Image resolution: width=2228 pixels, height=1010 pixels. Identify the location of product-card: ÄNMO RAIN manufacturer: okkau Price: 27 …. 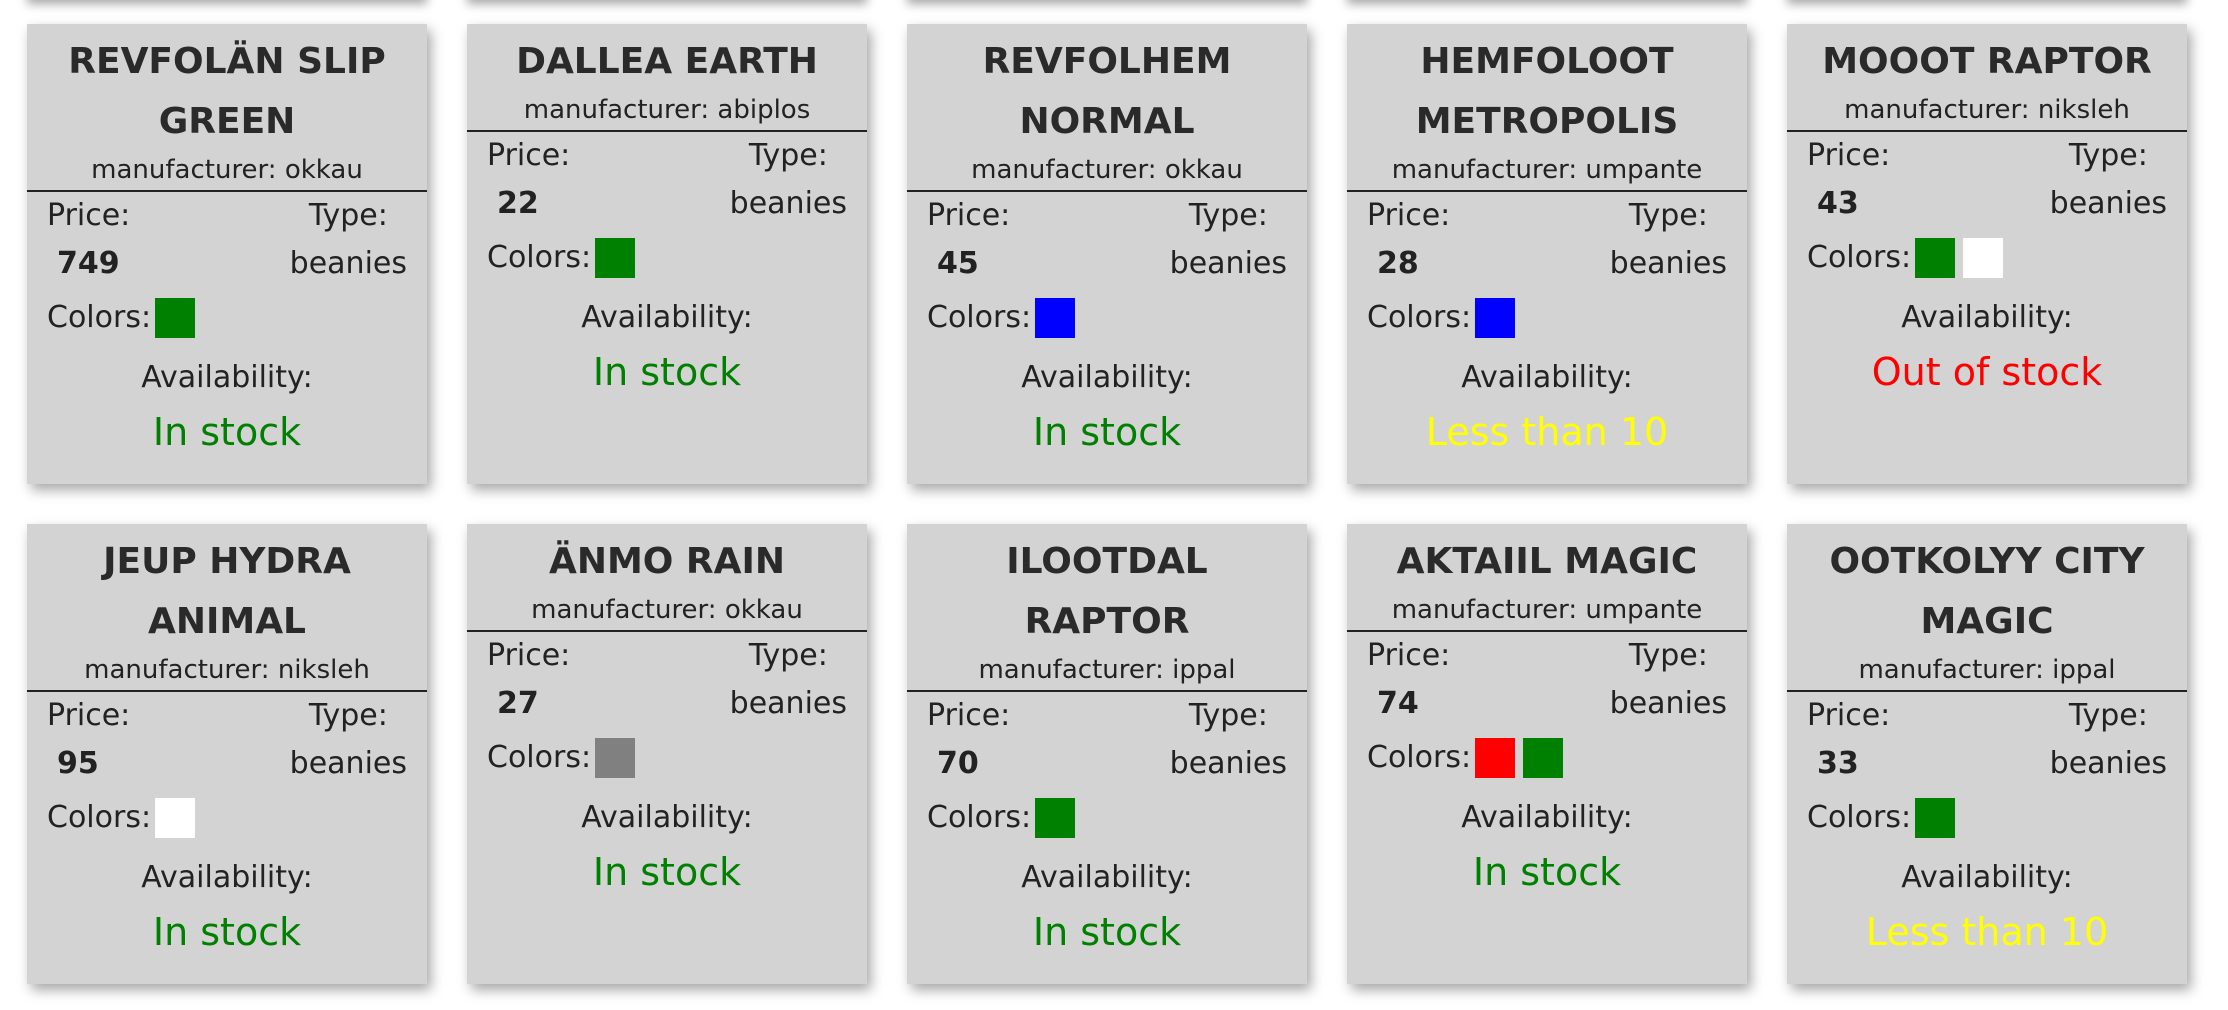
(667, 754).